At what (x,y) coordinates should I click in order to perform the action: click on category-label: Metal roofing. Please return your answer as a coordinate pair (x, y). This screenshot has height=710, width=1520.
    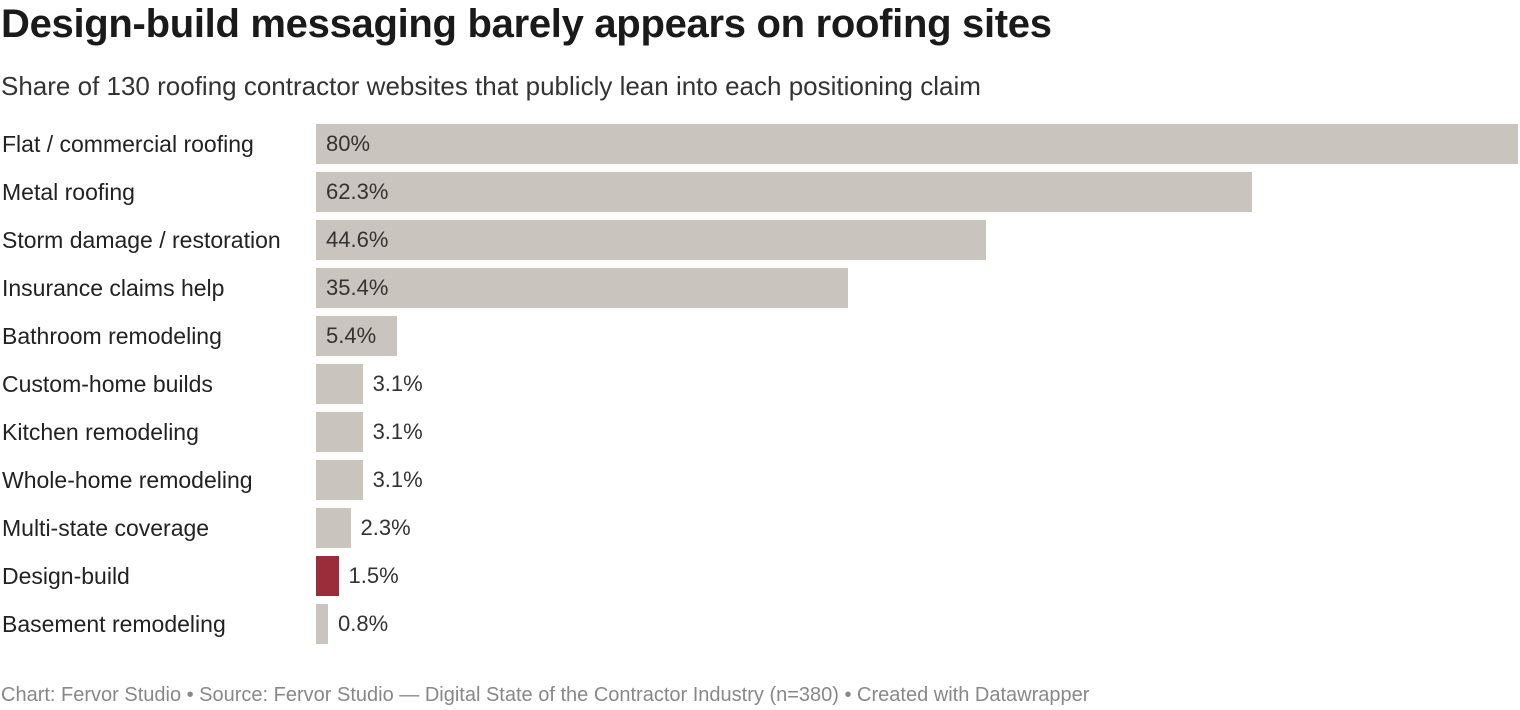
    Looking at the image, I should click on (68, 192).